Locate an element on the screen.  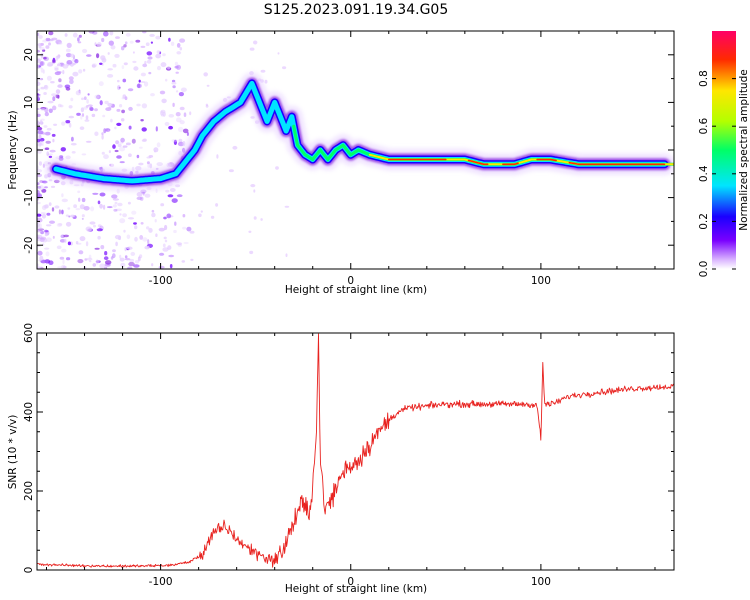
y-tick-label: 0 is located at coordinates (29, 150).